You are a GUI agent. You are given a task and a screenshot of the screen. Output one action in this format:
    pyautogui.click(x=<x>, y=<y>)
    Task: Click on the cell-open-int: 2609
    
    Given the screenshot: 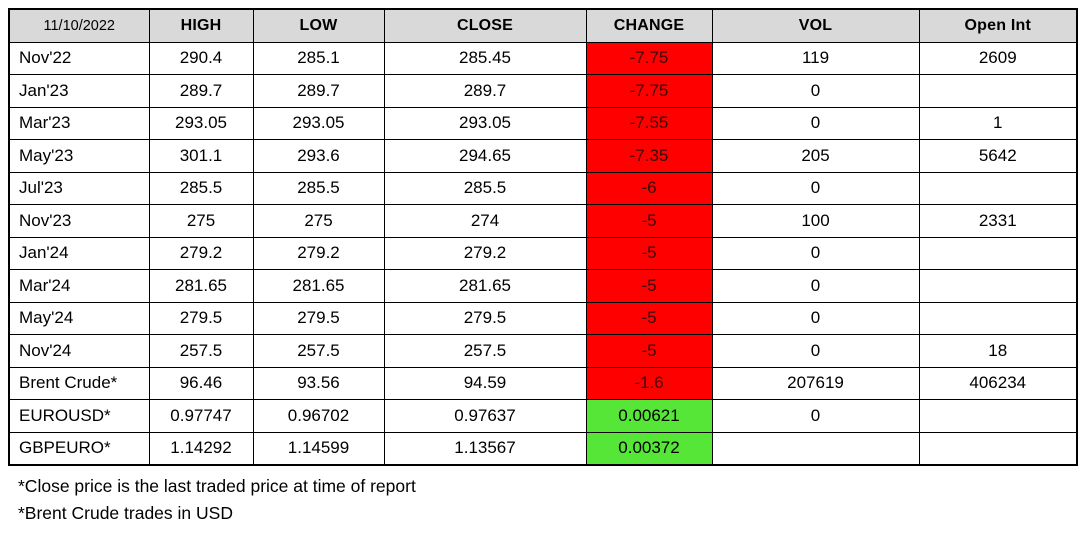 What is the action you would take?
    pyautogui.click(x=998, y=58)
    